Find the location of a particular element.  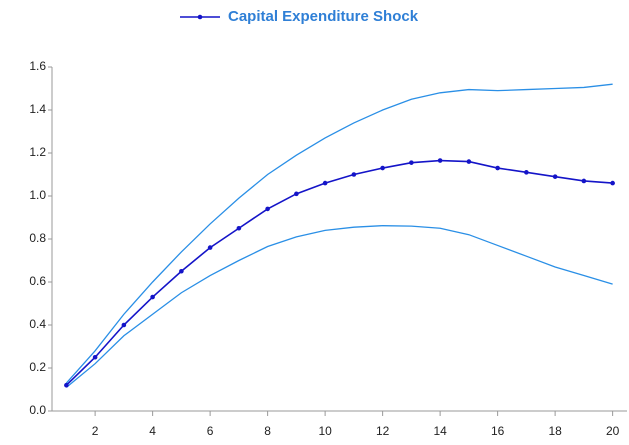

x-tick-label: 4 is located at coordinates (152, 431).